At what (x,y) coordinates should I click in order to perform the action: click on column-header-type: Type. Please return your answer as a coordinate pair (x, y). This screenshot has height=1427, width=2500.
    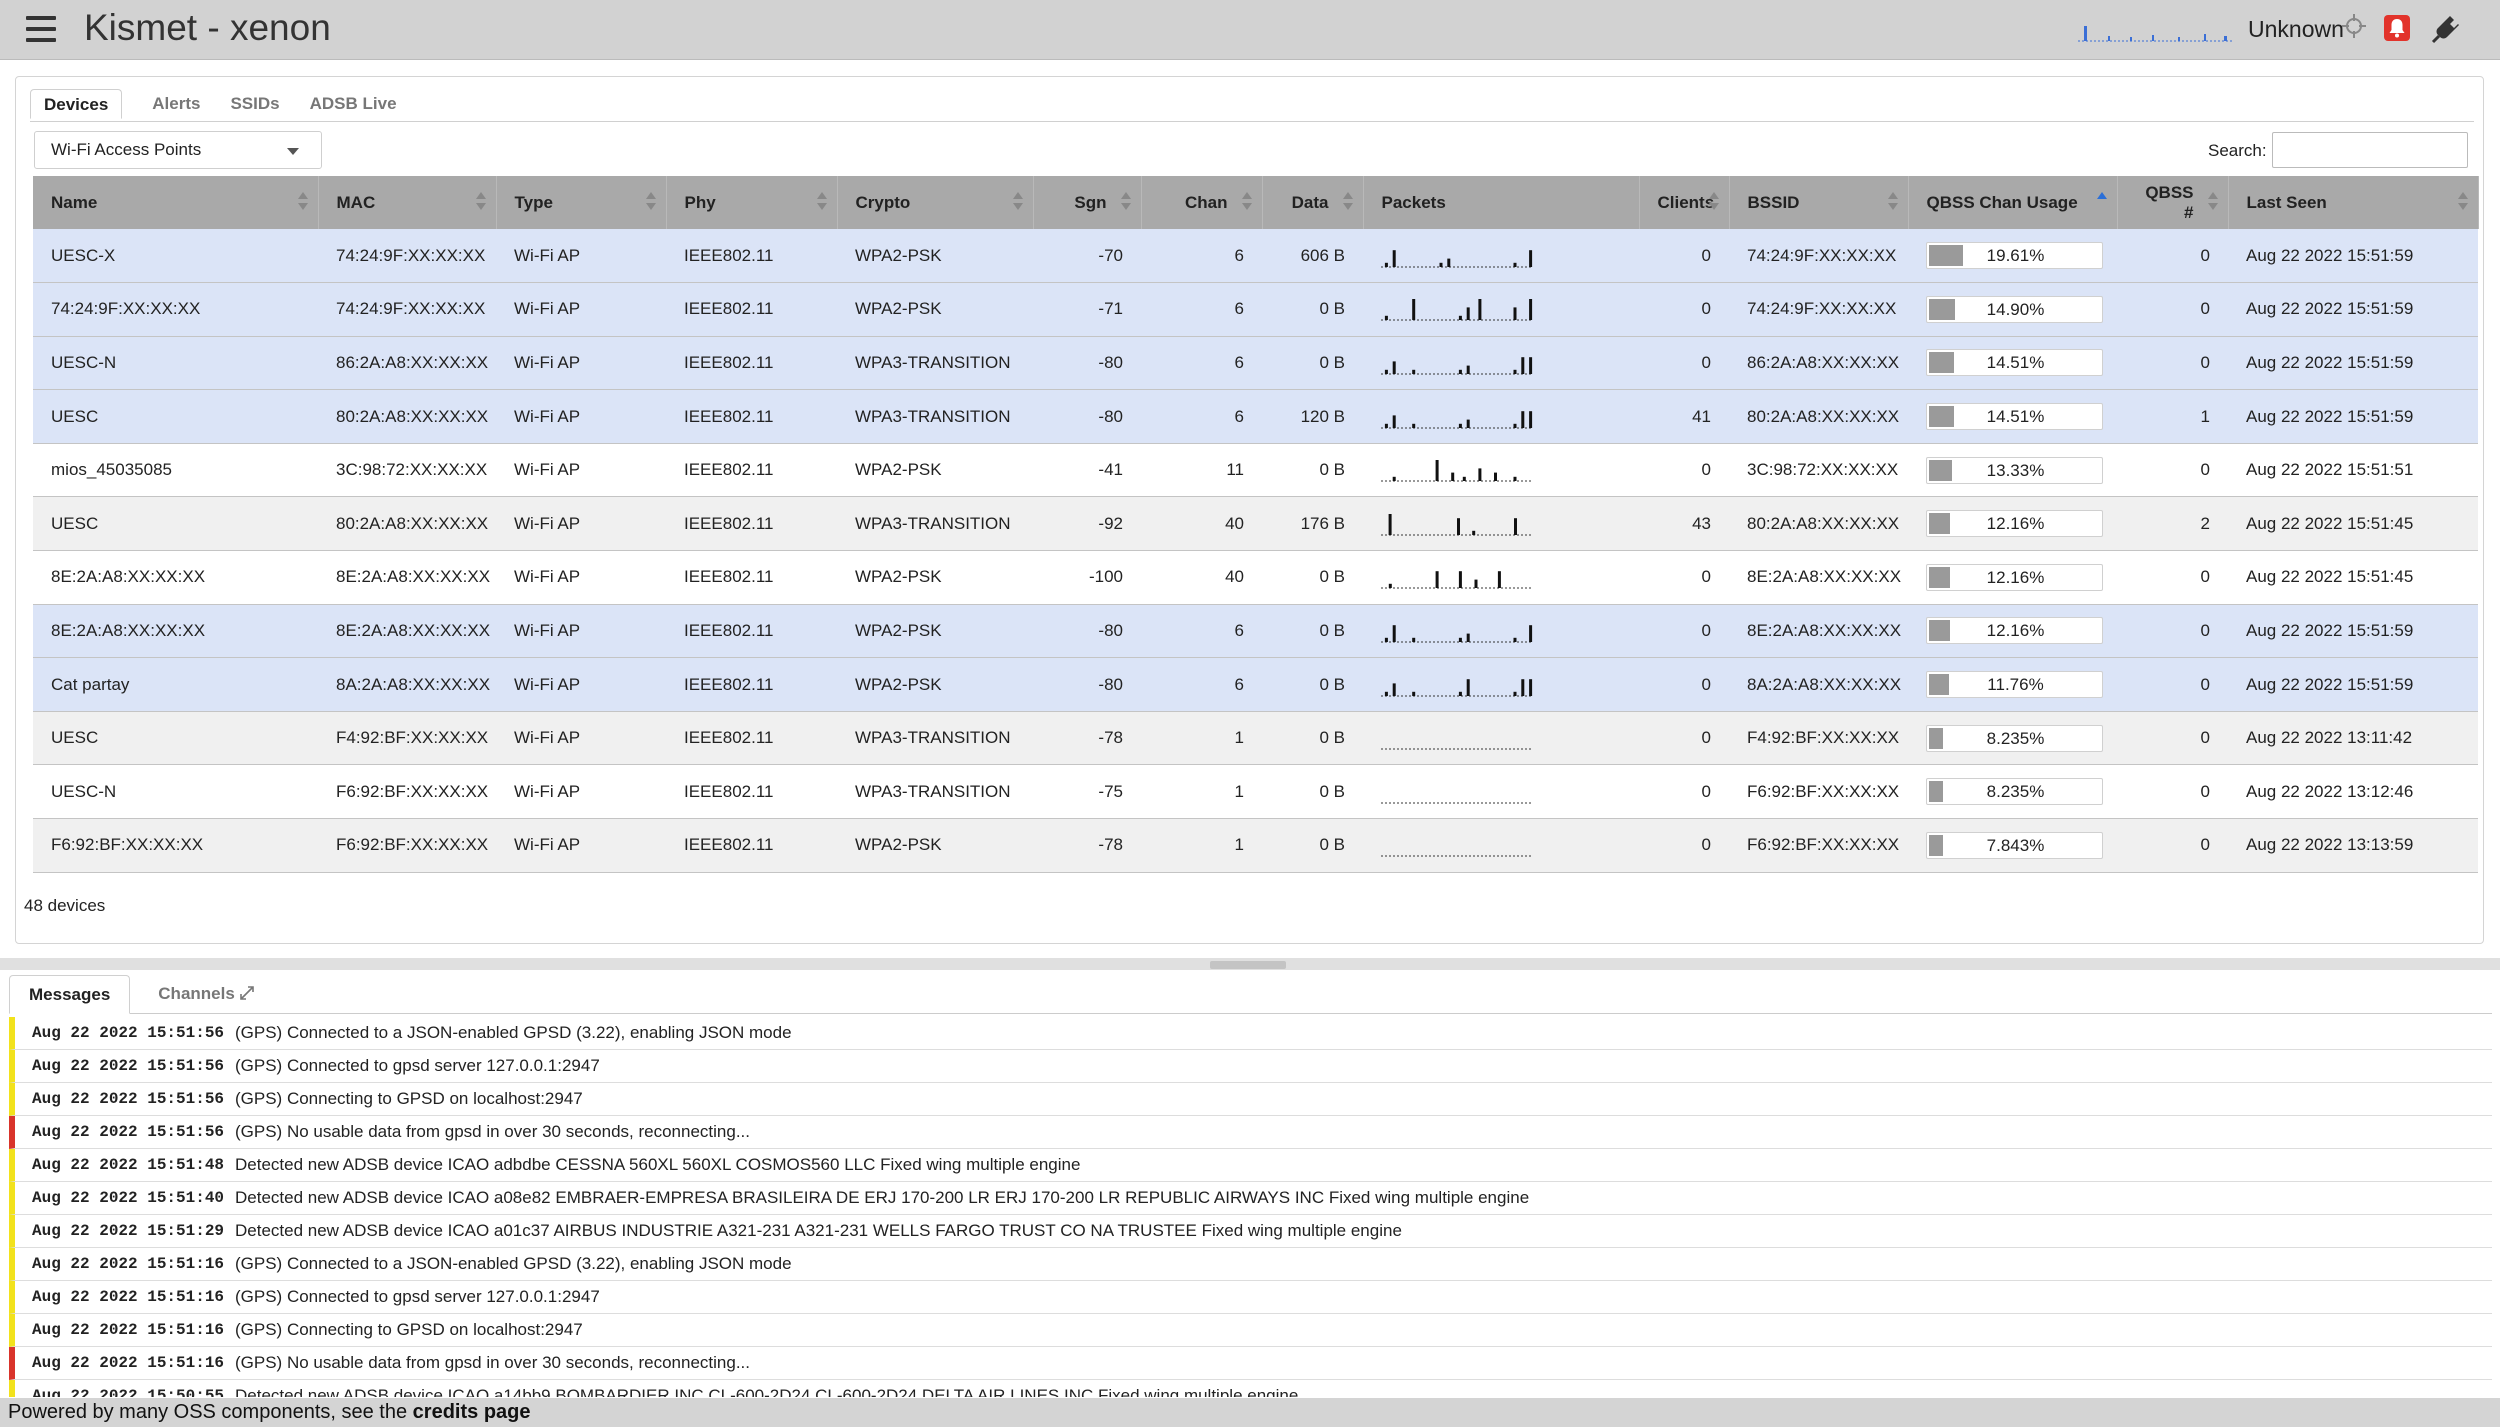
    Looking at the image, I should click on (581, 202).